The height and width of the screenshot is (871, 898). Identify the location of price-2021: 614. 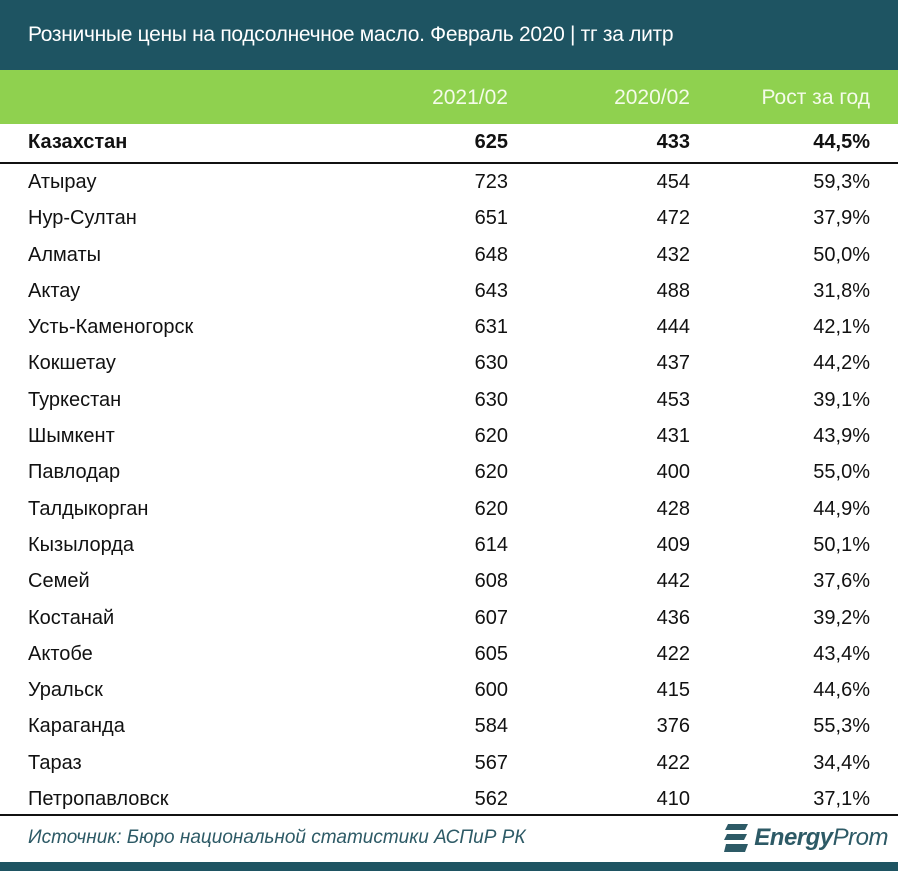
(491, 544).